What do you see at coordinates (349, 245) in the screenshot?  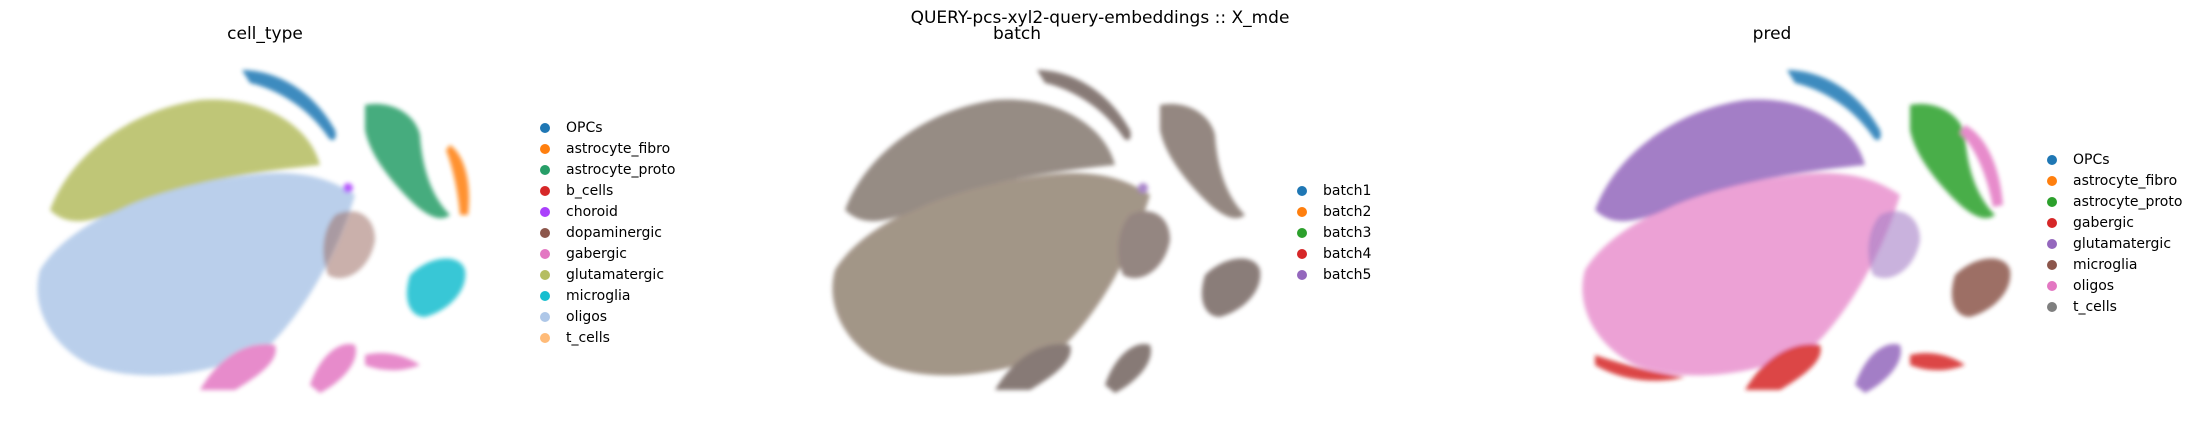 I see `cluster-dopaminergic` at bounding box center [349, 245].